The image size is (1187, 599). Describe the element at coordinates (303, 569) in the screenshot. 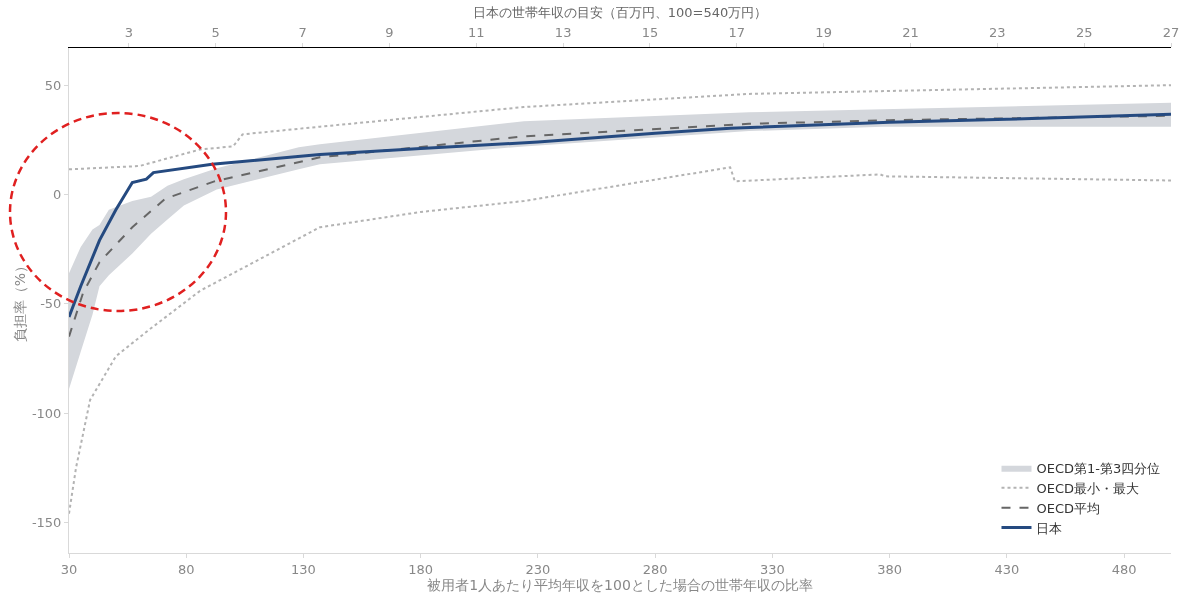

I see `x-tick-label: 130` at that location.